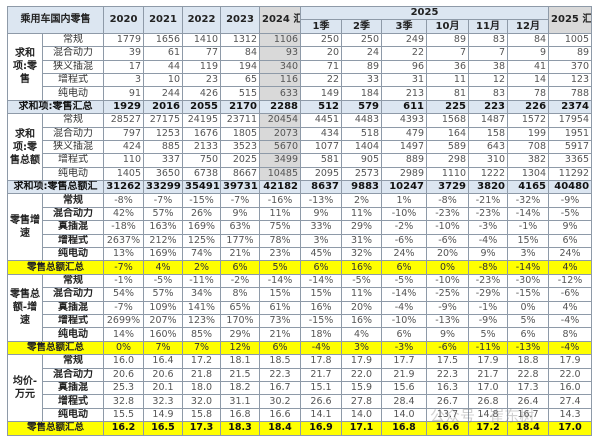 The width and height of the screenshot is (600, 444). I want to click on data-cell: 169%, so click(201, 227).